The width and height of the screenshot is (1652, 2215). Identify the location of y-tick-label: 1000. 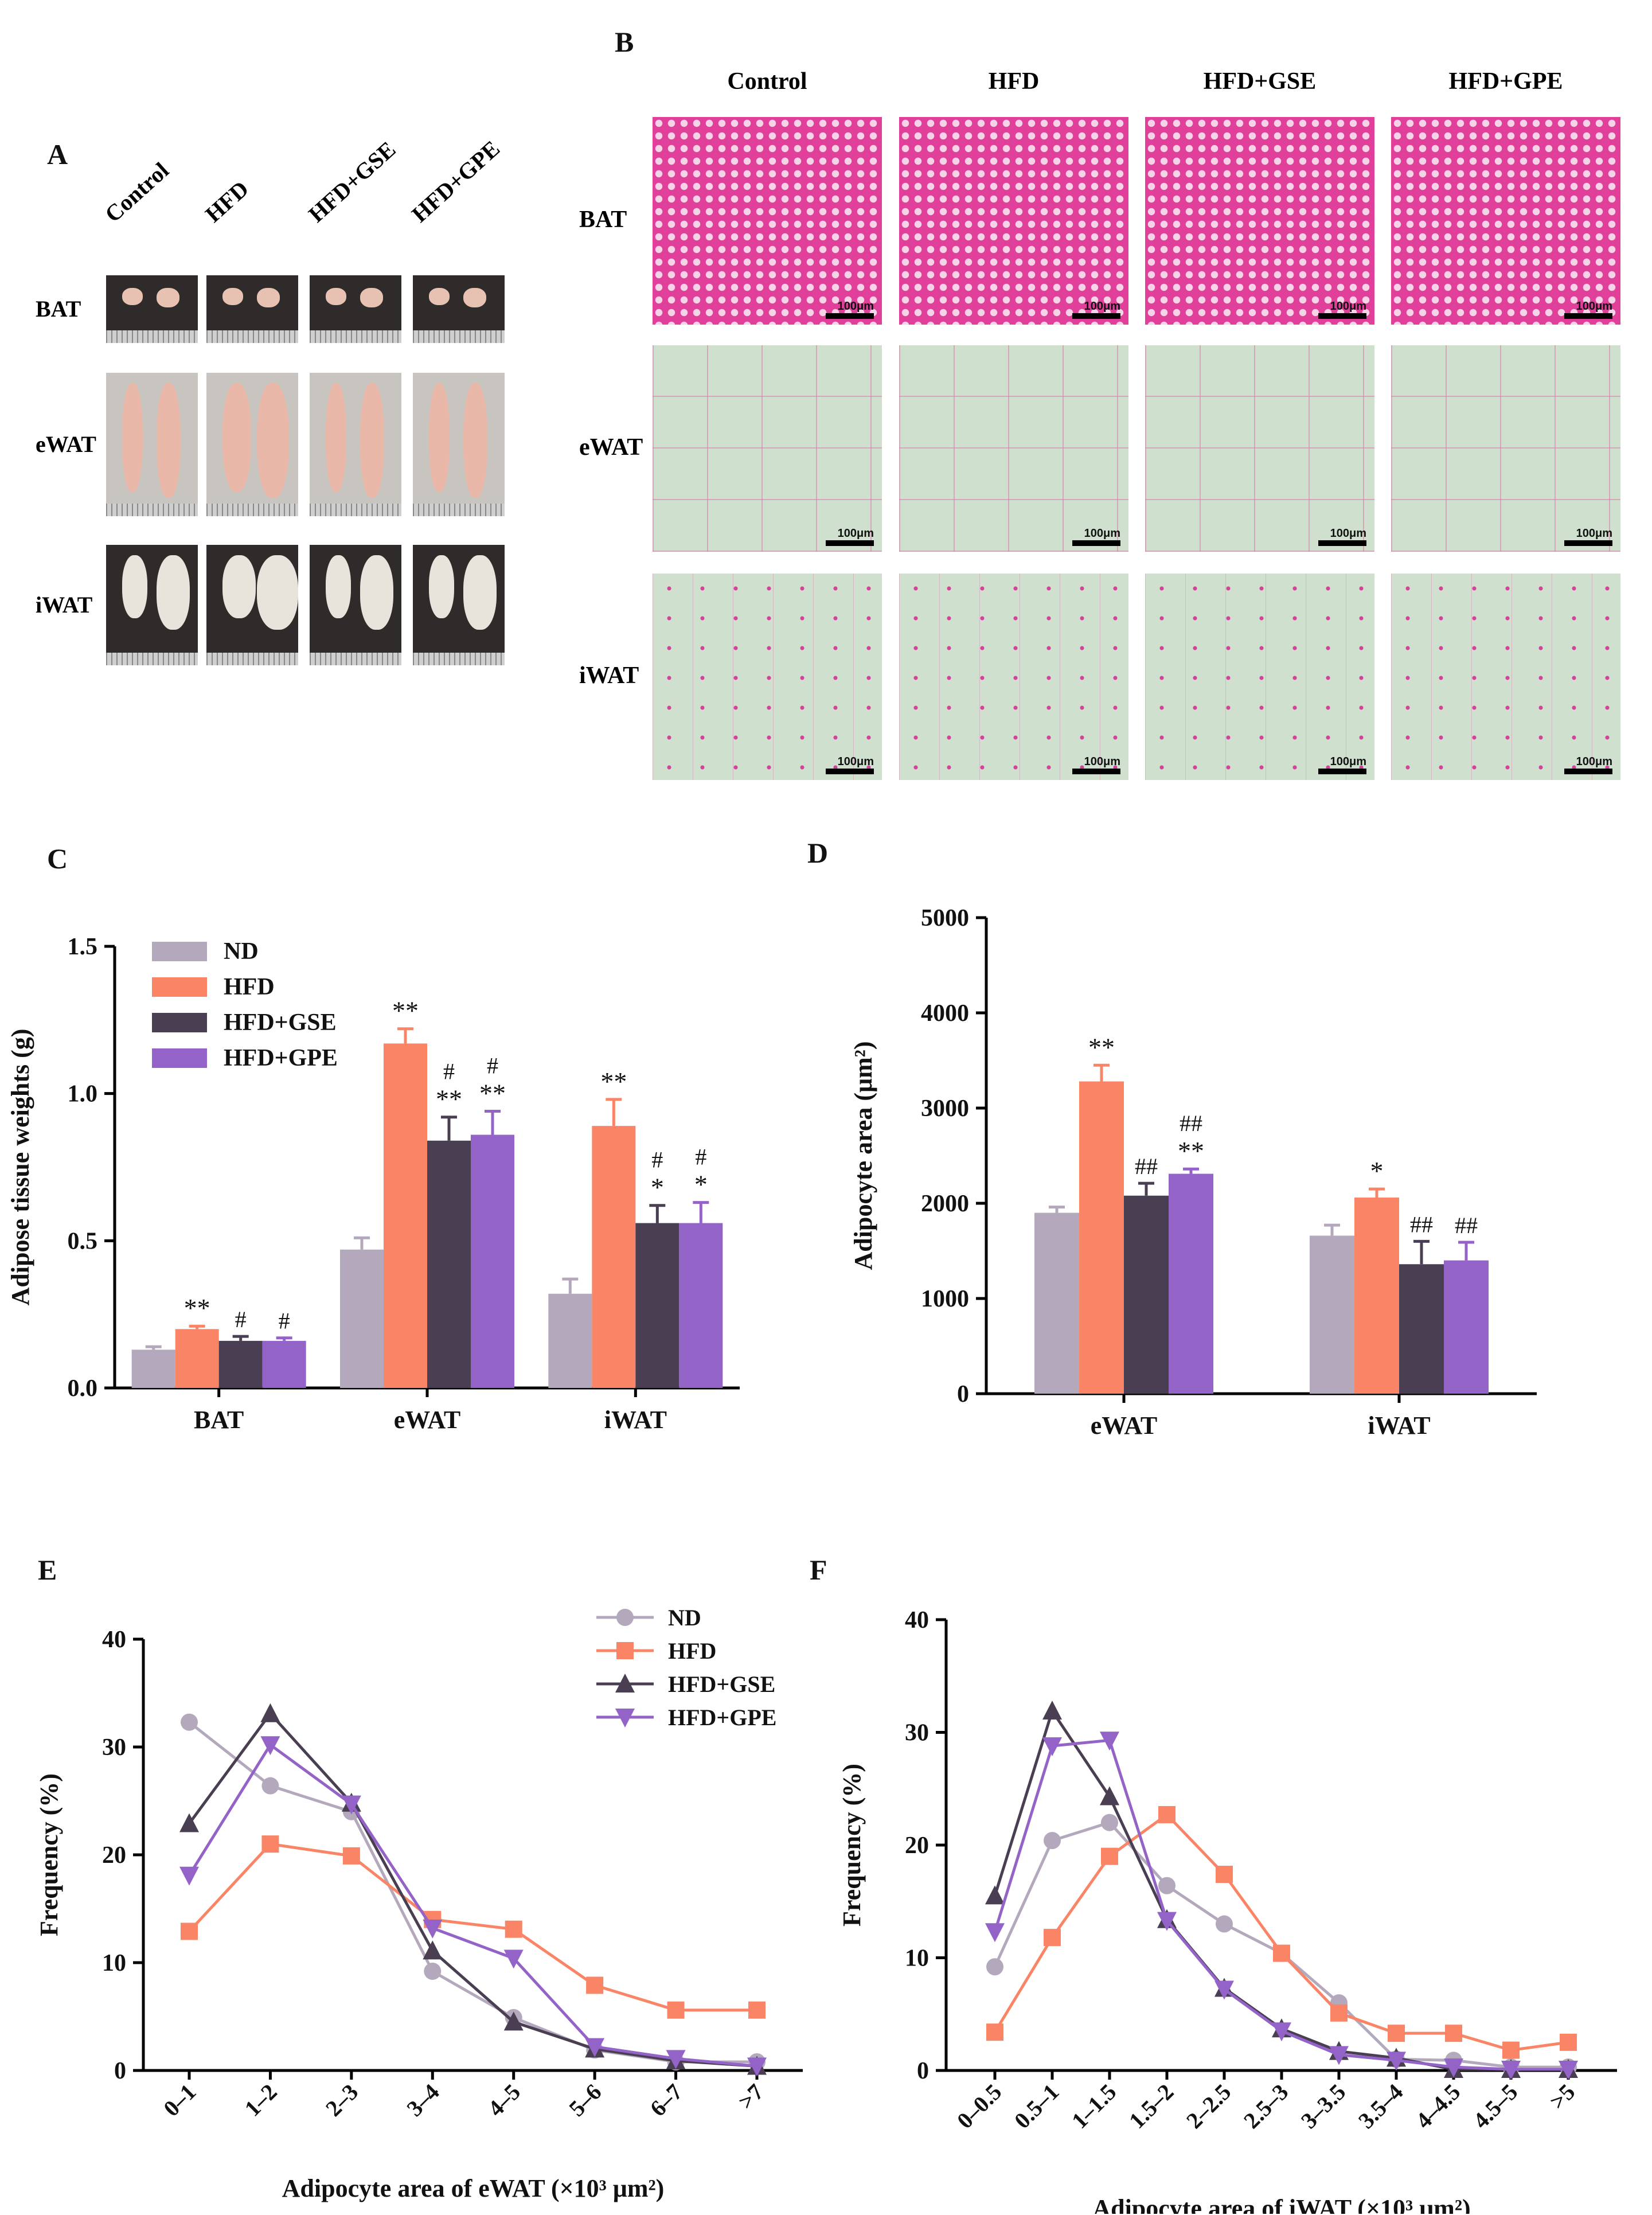
(945, 1299).